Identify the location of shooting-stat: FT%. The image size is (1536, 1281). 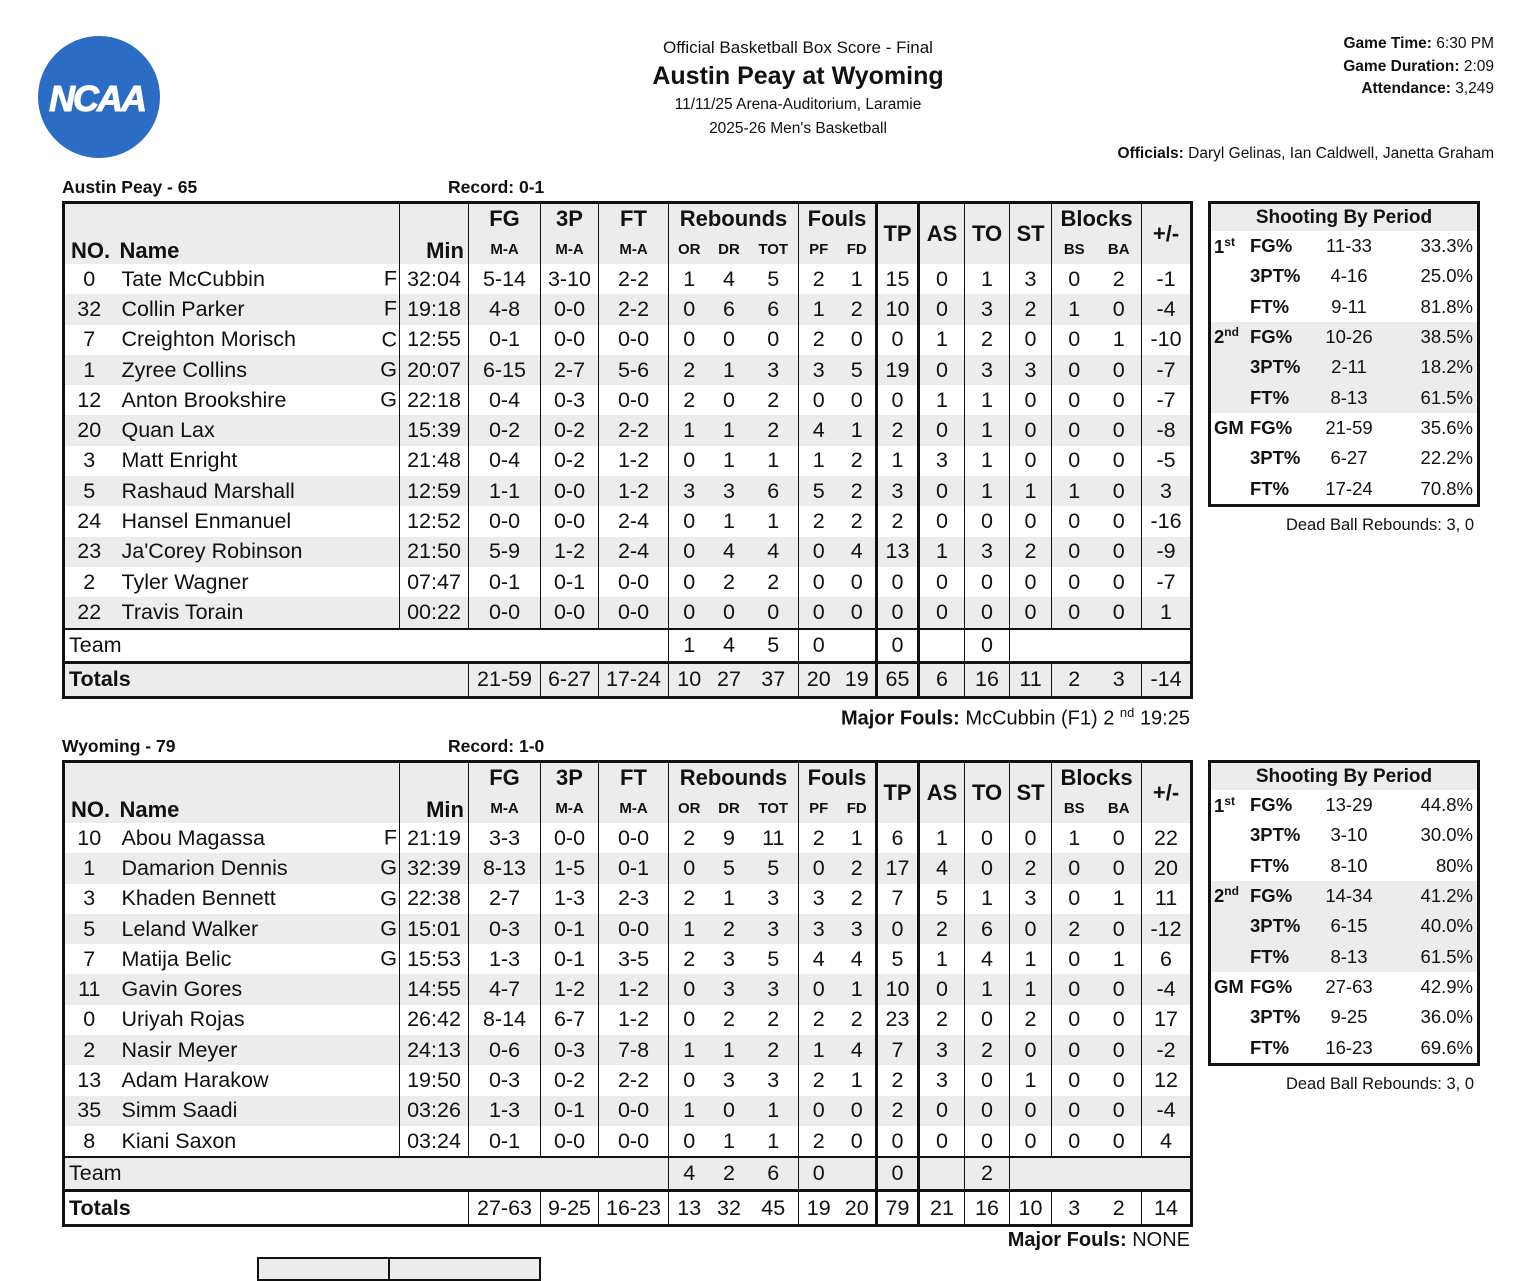
(1270, 397).